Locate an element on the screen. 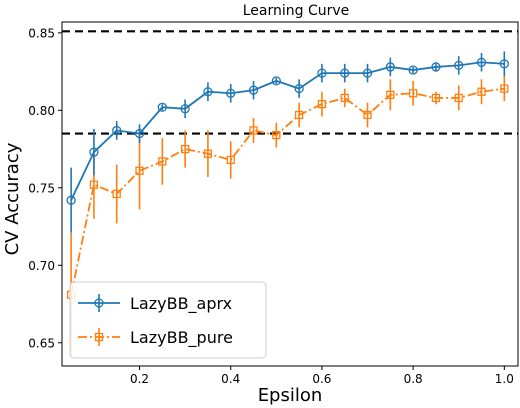 The width and height of the screenshot is (520, 408). x-axis-title: Epsilon is located at coordinates (290, 395).